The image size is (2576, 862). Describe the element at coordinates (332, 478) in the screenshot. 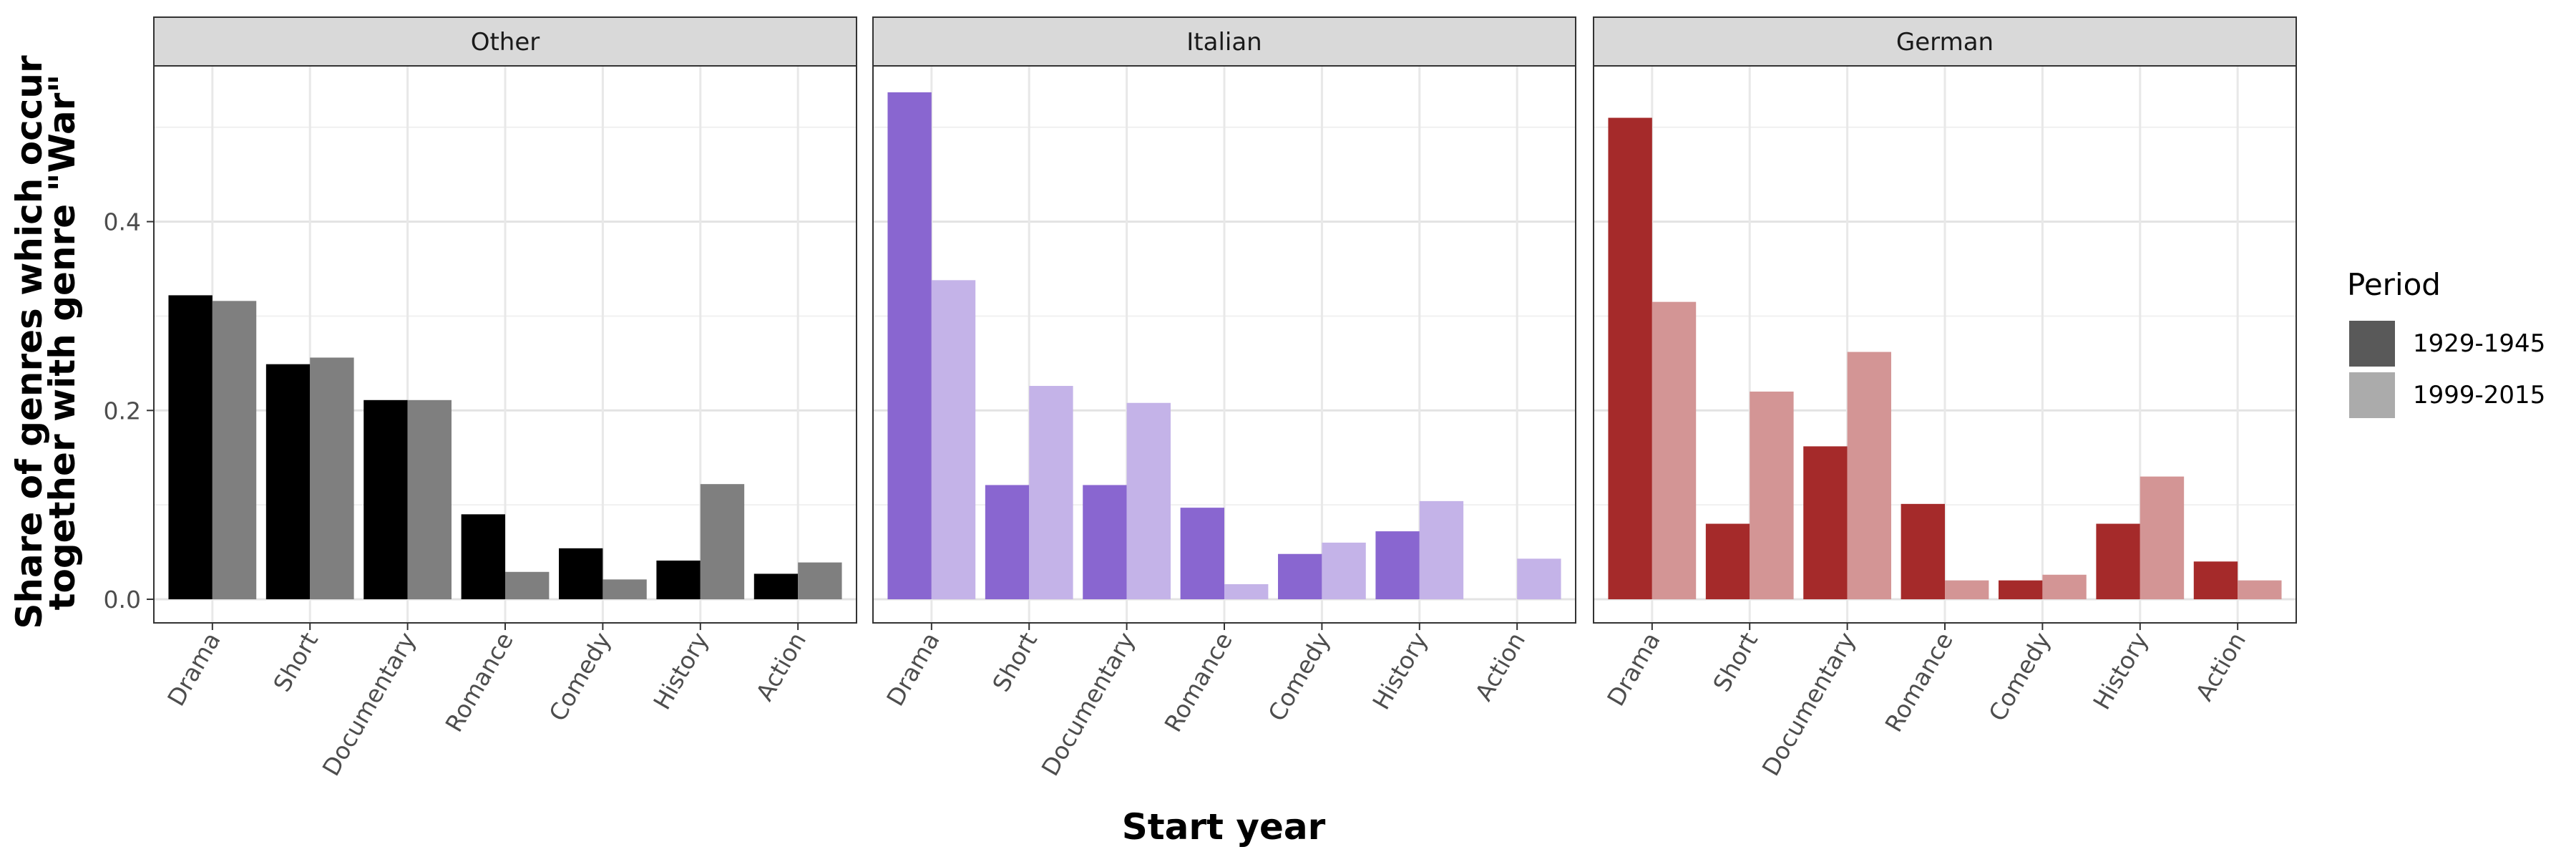

I see `bar-other-short-1999-2015` at that location.